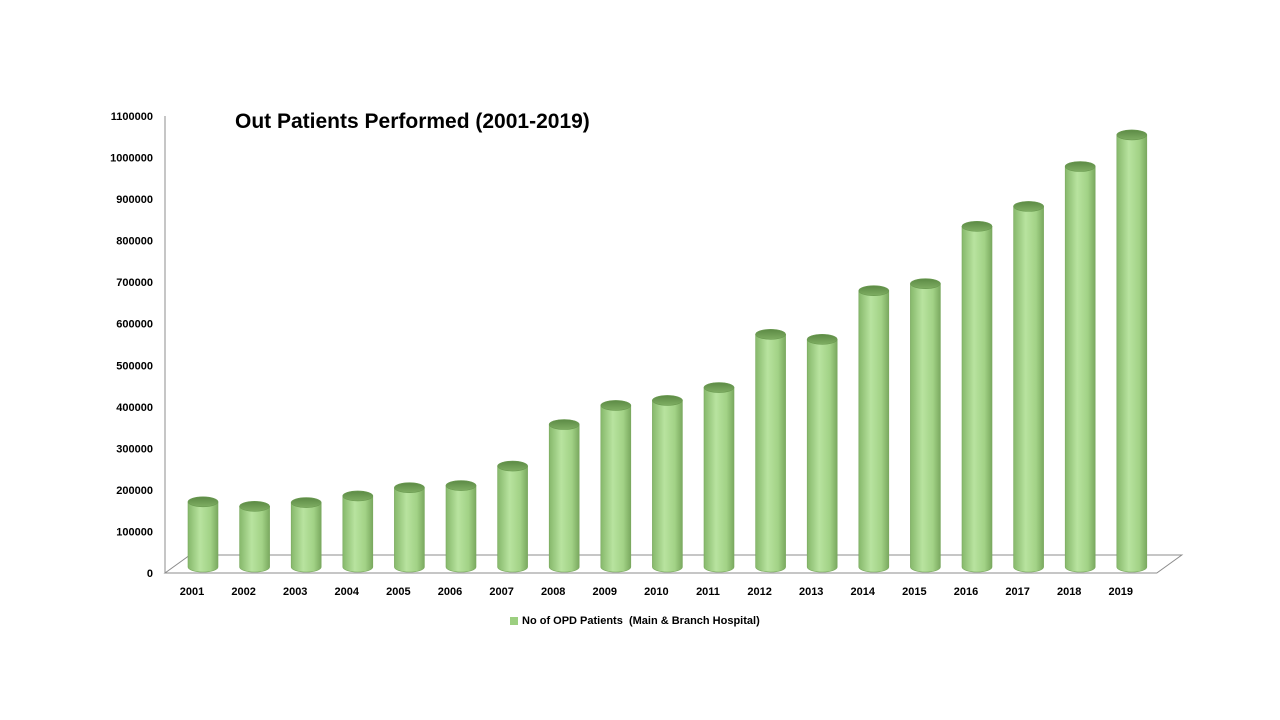 The width and height of the screenshot is (1280, 720). Describe the element at coordinates (134, 491) in the screenshot. I see `y-tick-label: 200000` at that location.